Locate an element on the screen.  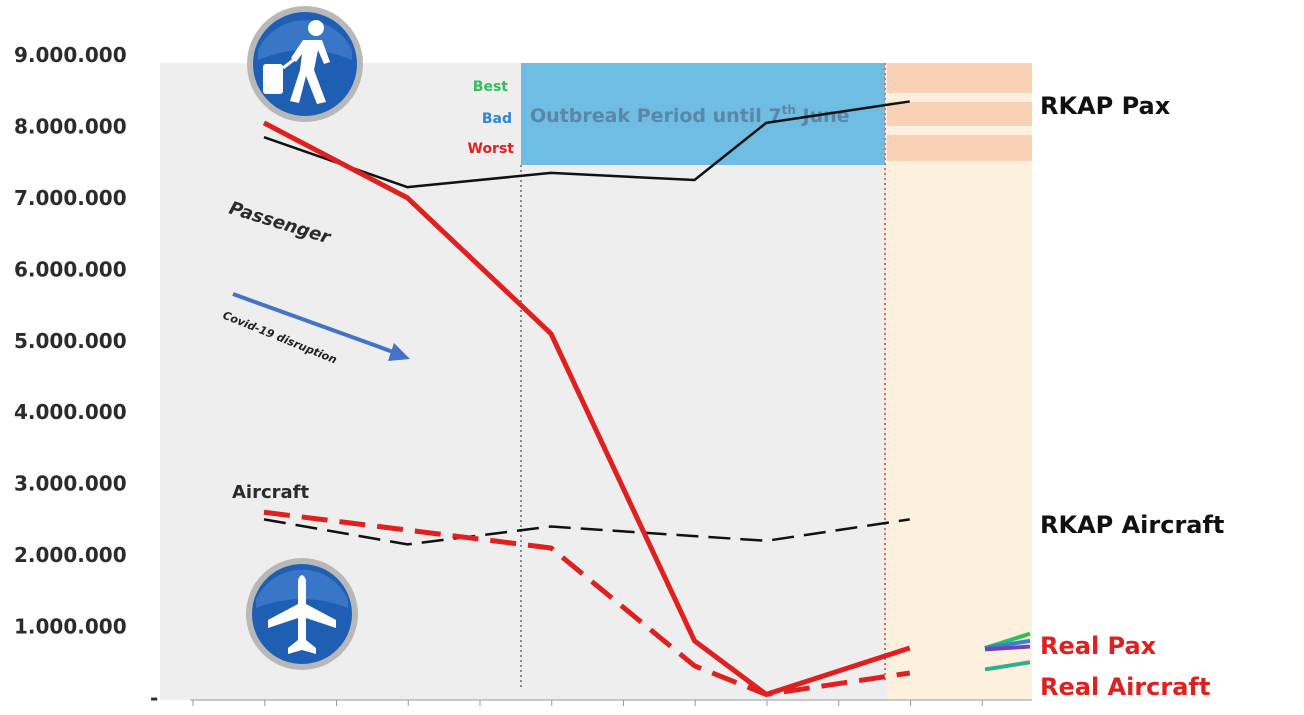
y-tick-label: 5.000.000 is located at coordinates (70, 341).